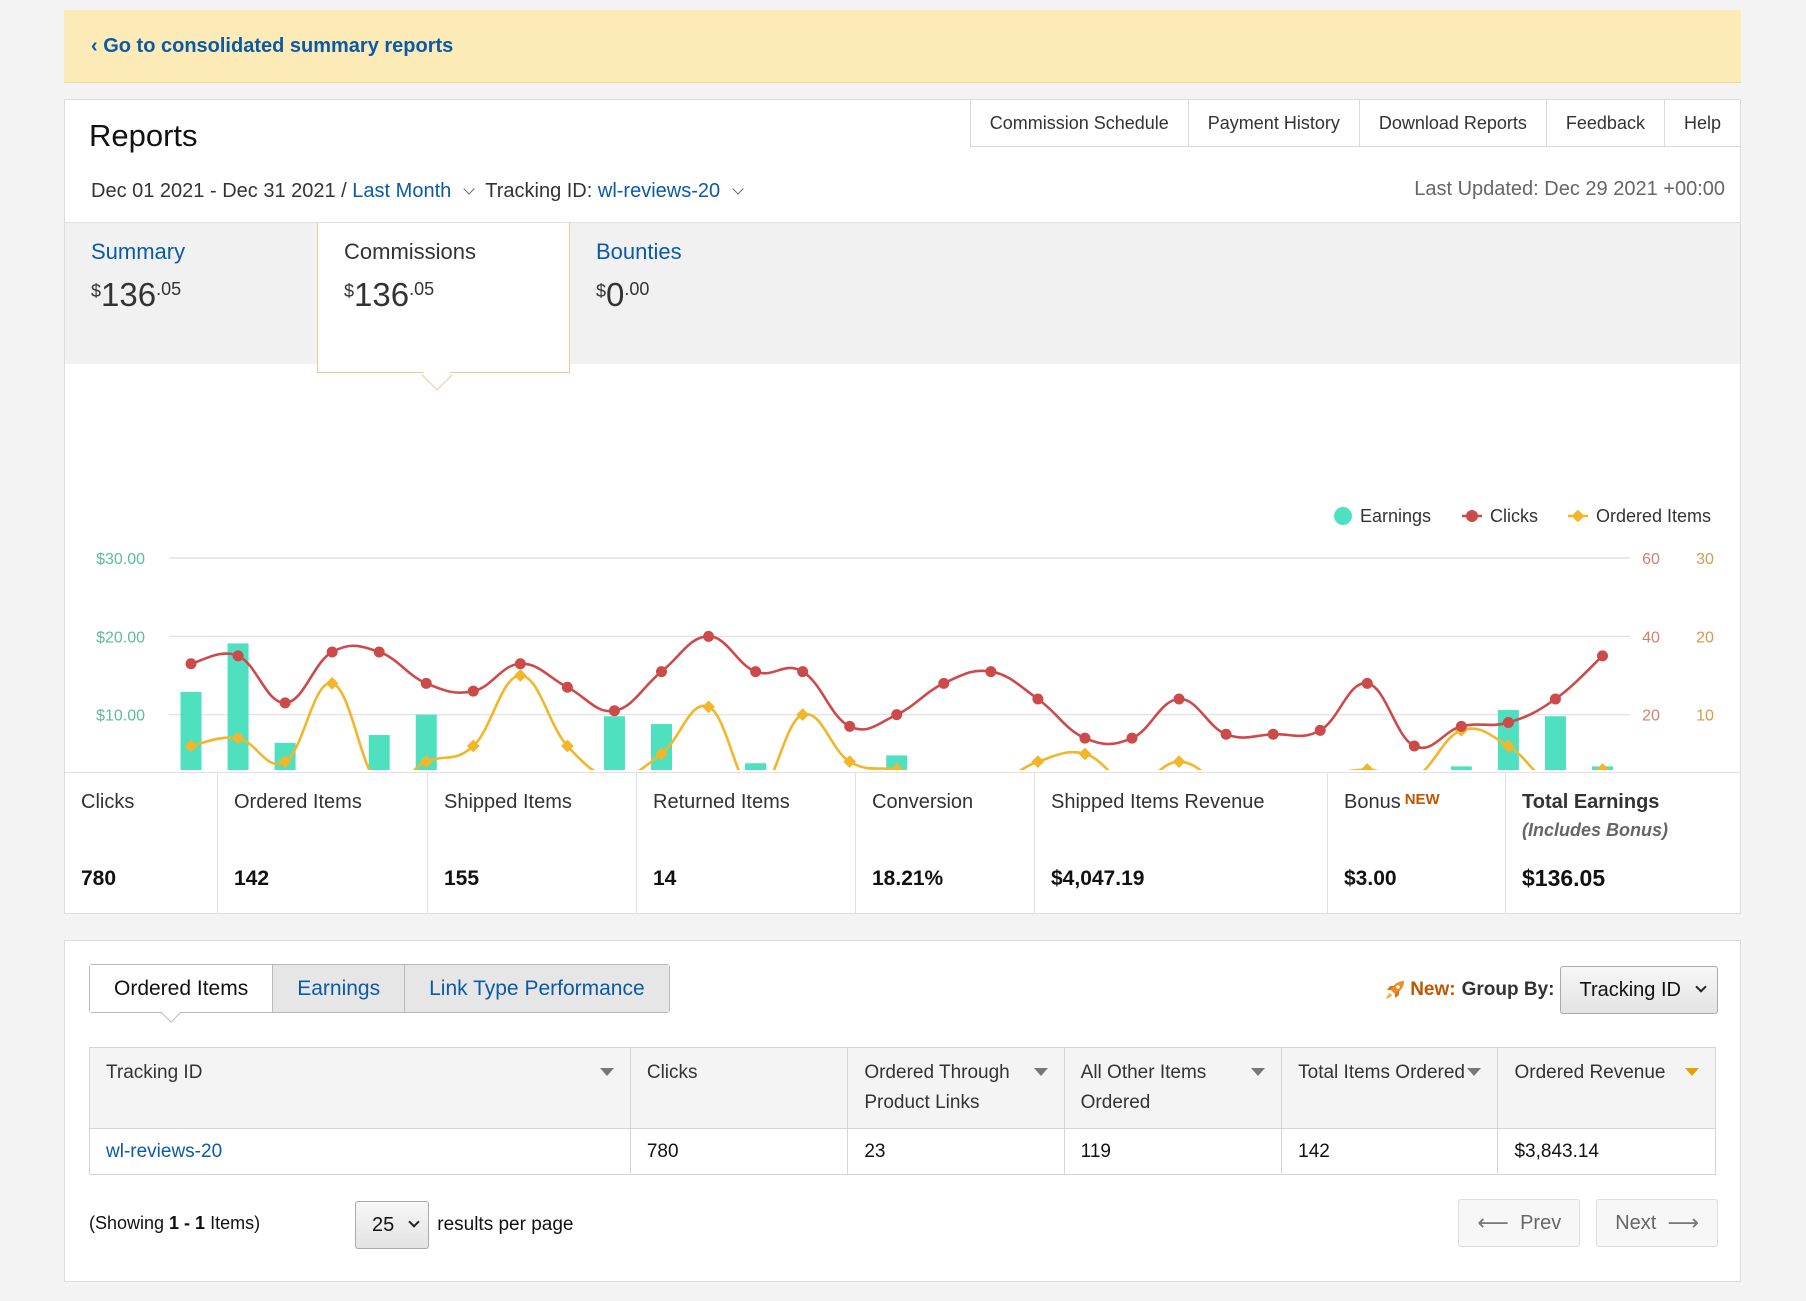  What do you see at coordinates (1158, 802) in the screenshot?
I see `metric-label: Shipped Items Revenue` at bounding box center [1158, 802].